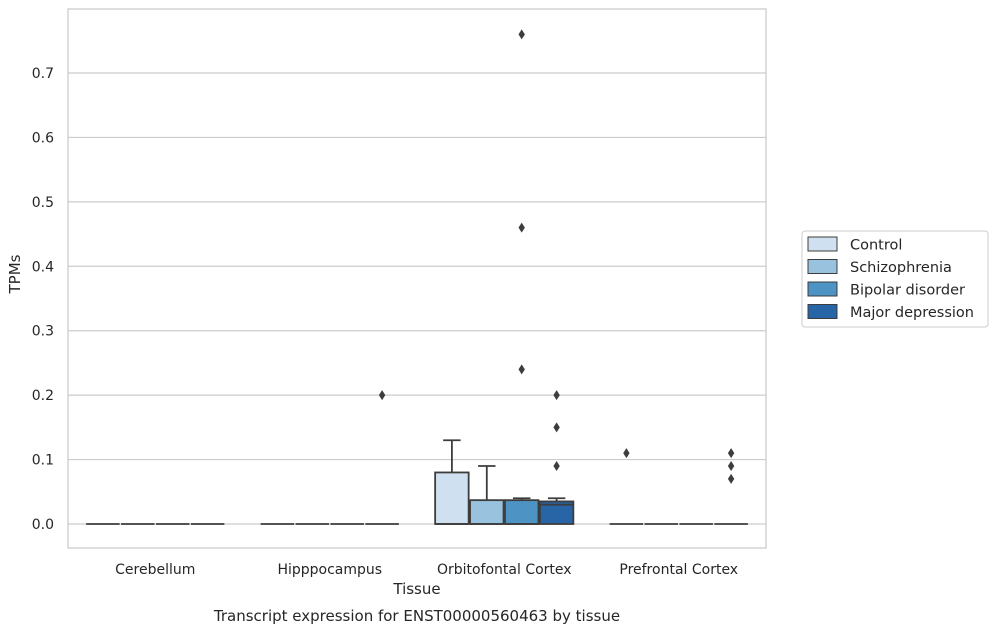 Image resolution: width=997 pixels, height=634 pixels. Describe the element at coordinates (43, 74) in the screenshot. I see `y-tick-label: 0.7` at that location.